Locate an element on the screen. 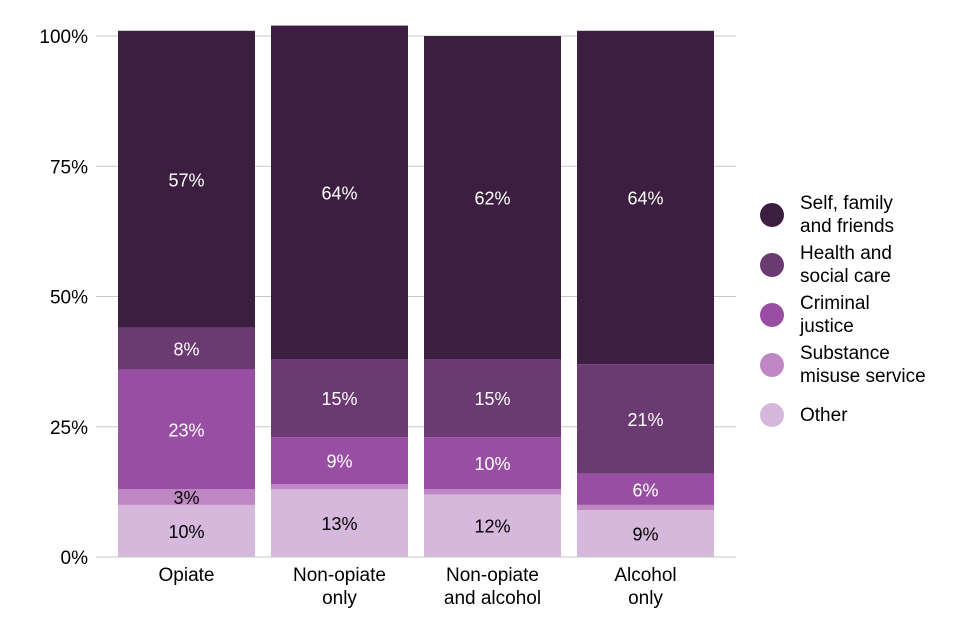 Image resolution: width=960 pixels, height=640 pixels. y-tick-label: 50% is located at coordinates (69, 298).